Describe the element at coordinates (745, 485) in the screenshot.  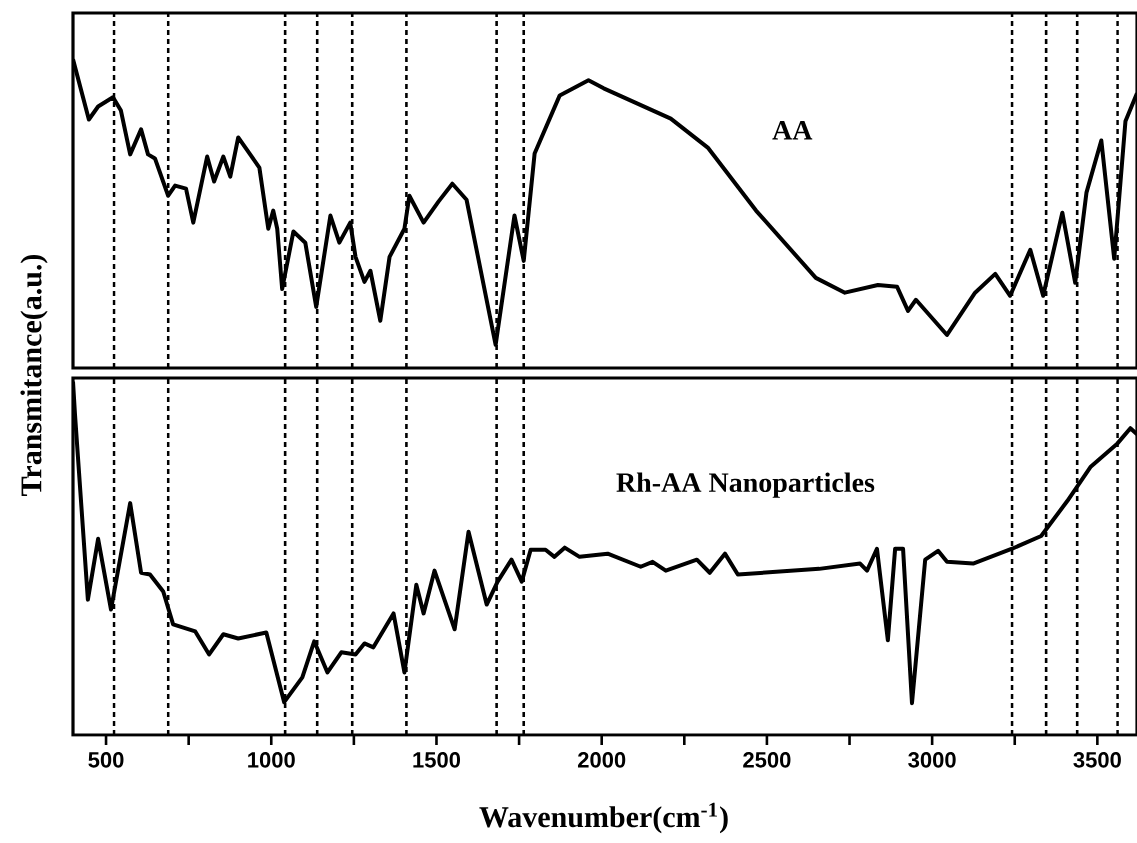
I see `series-label: Rh-AA Nanoparticles` at that location.